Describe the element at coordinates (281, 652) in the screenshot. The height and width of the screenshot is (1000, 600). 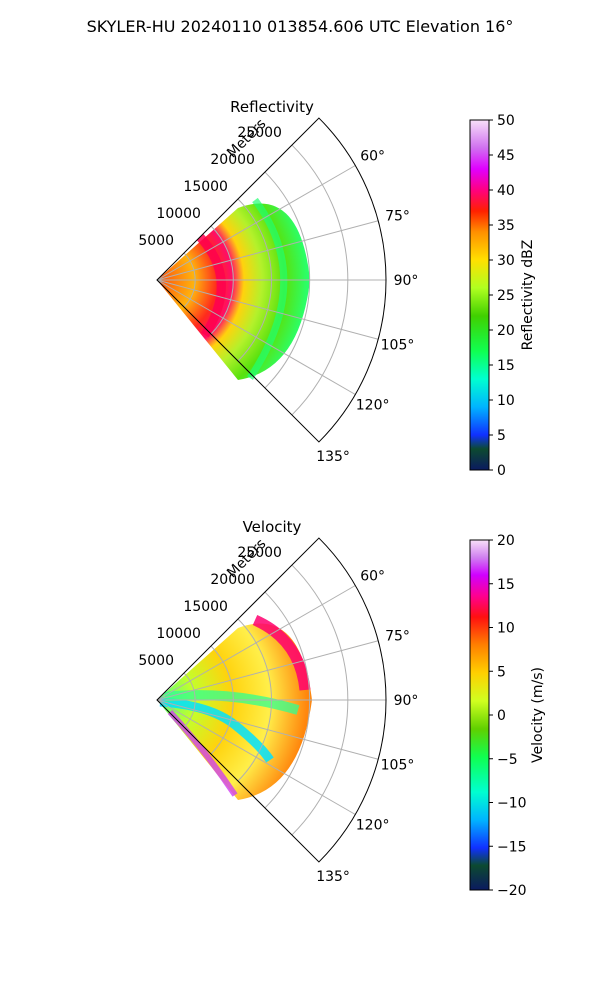
I see `velocity-outbound-band` at that location.